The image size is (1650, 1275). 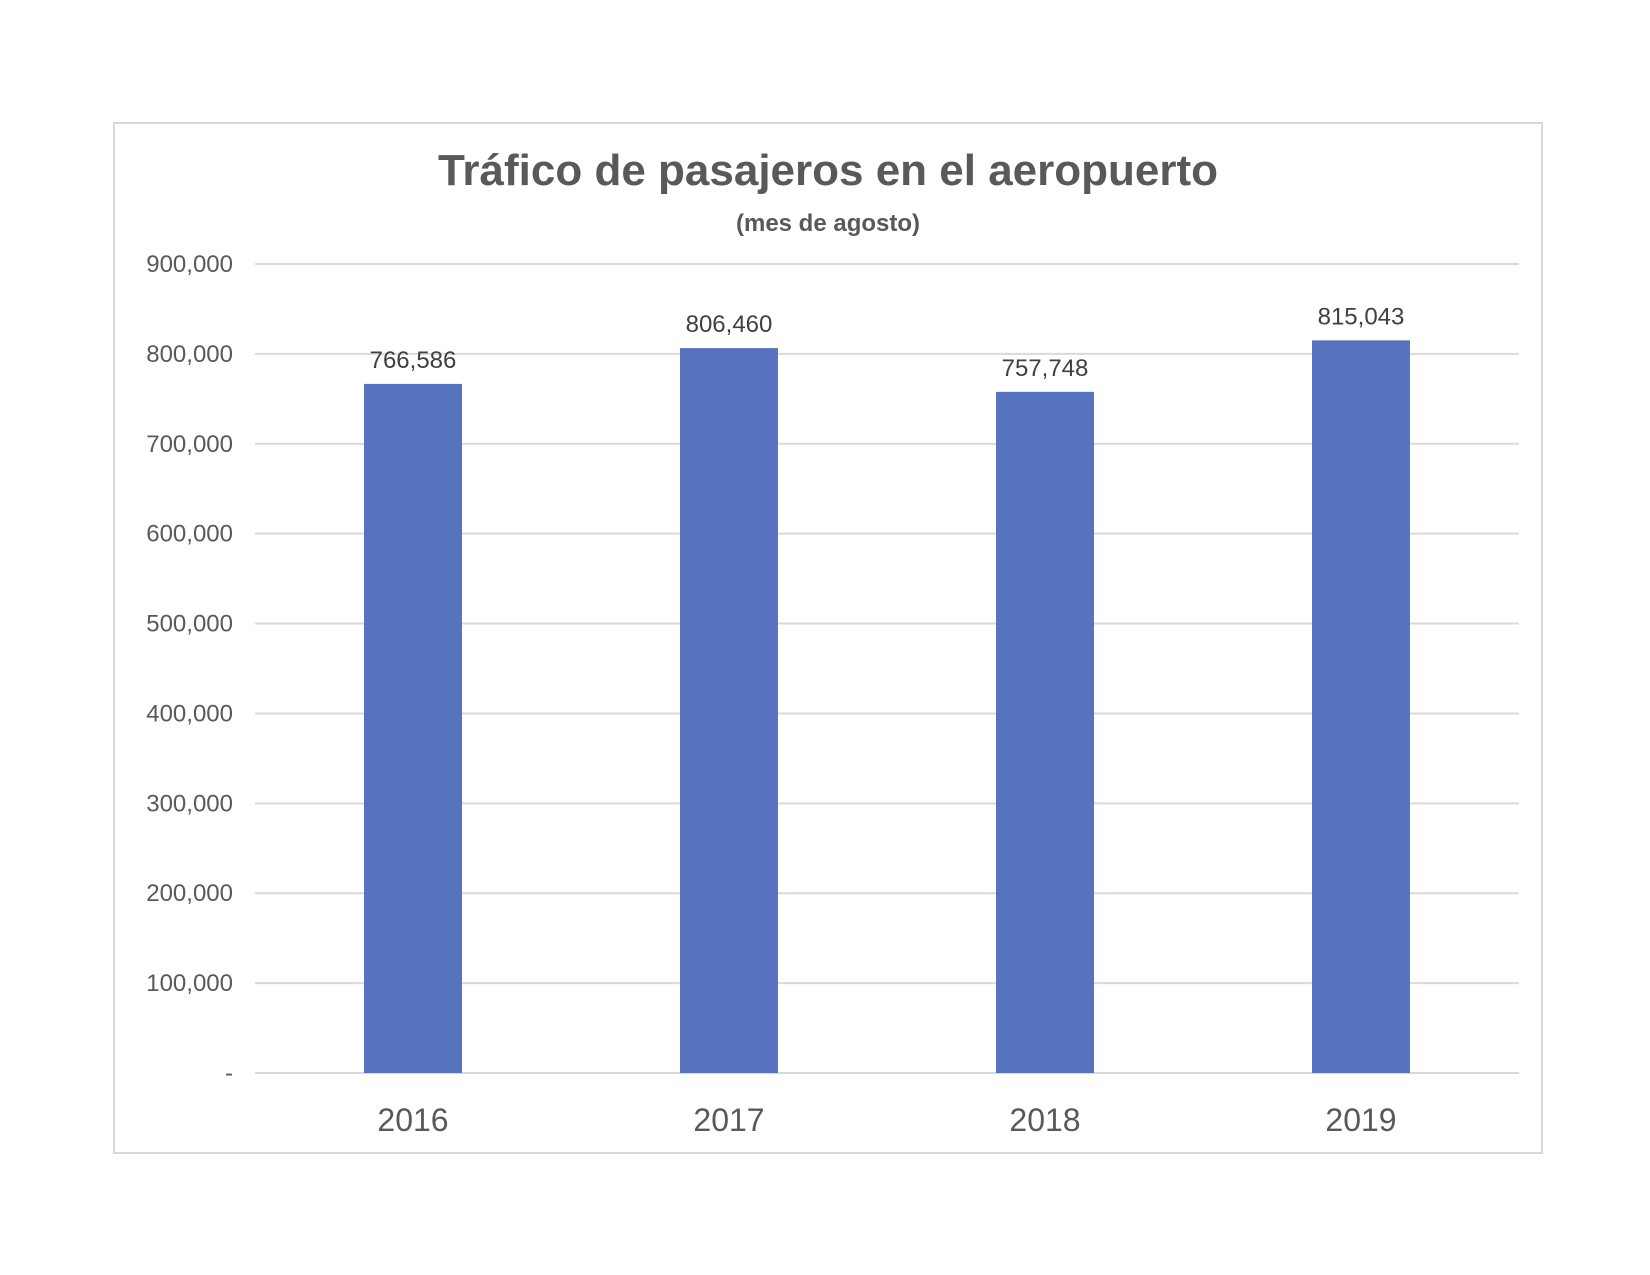 I want to click on y-tick-label: 700,000, so click(x=189, y=444).